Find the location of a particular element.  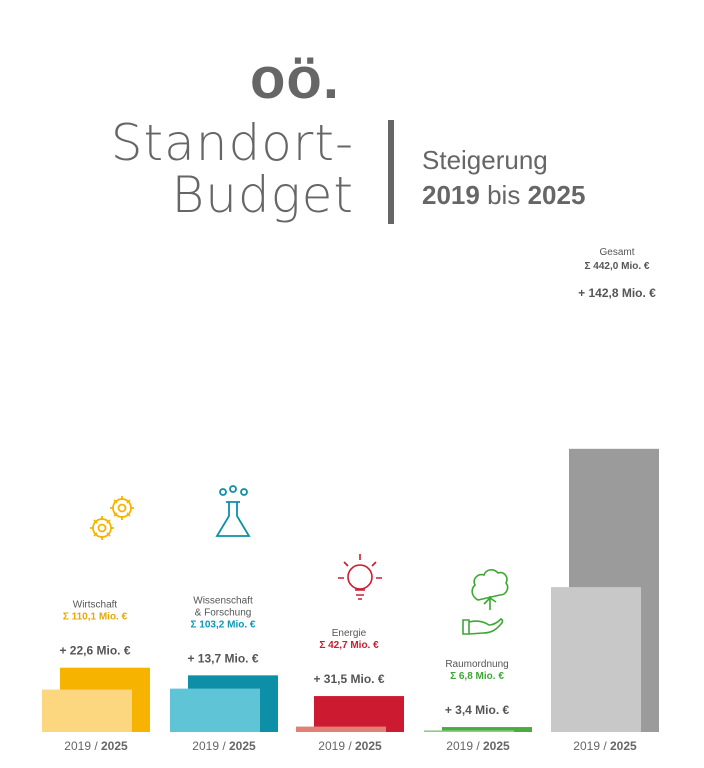

category-label-3: Raumordnung is located at coordinates (476, 664).